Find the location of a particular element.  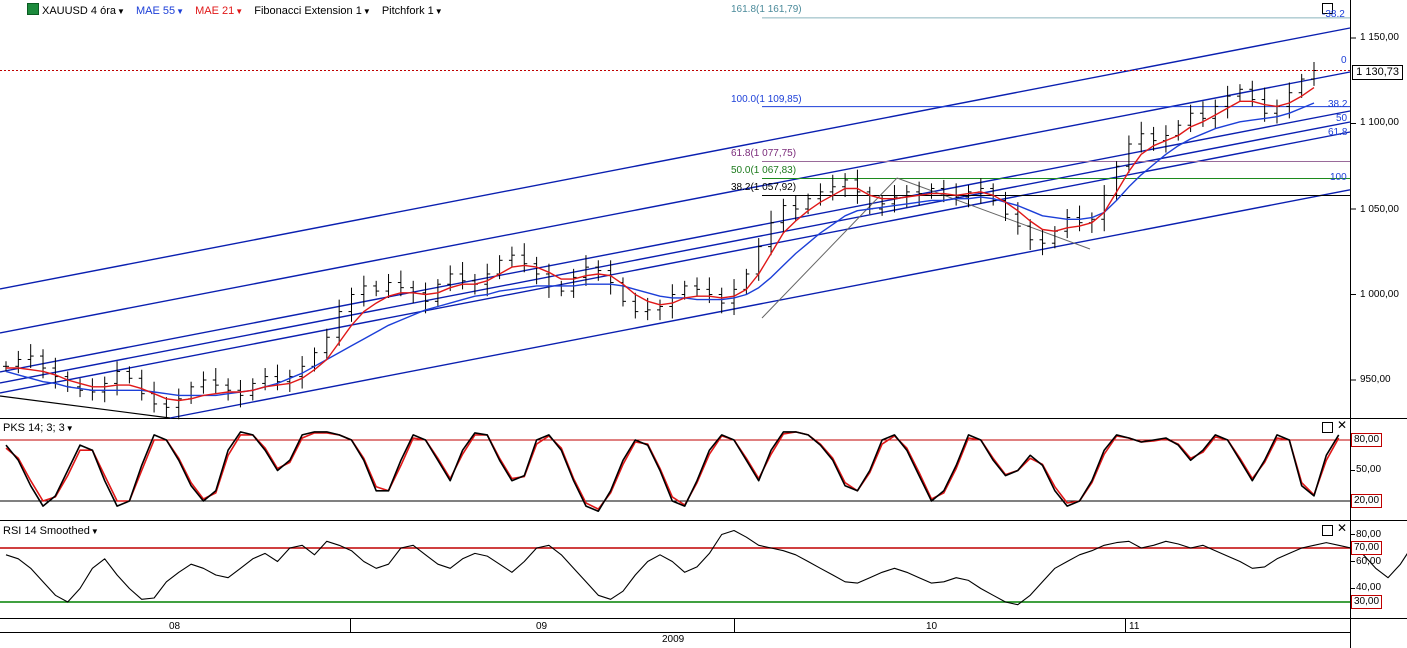

fib-label-100: 100.0(1 109,85) is located at coordinates (766, 99).